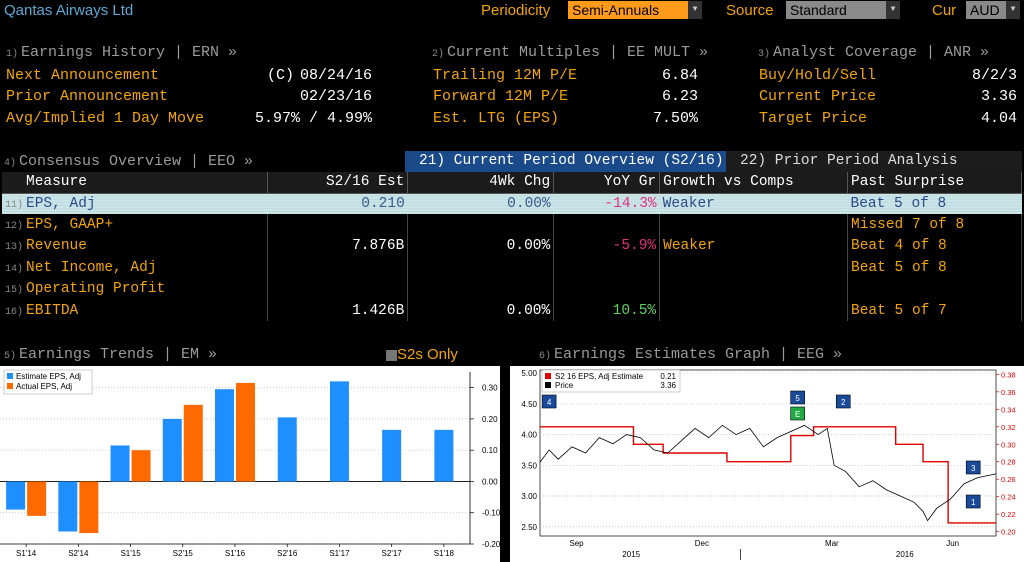  What do you see at coordinates (690, 354) in the screenshot?
I see `earnings-estimates-link: 6) Earnings Estimates Graph | EEG »` at bounding box center [690, 354].